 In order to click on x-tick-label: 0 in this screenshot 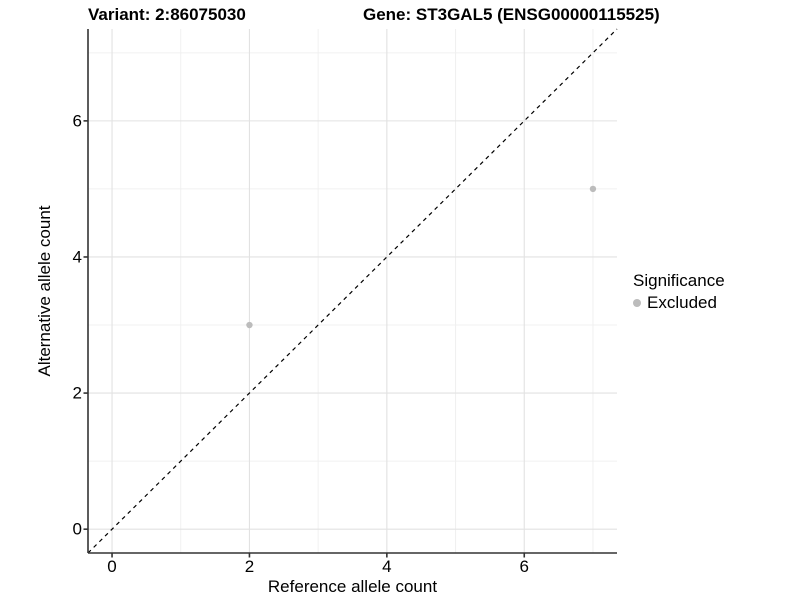, I will do `click(112, 566)`.